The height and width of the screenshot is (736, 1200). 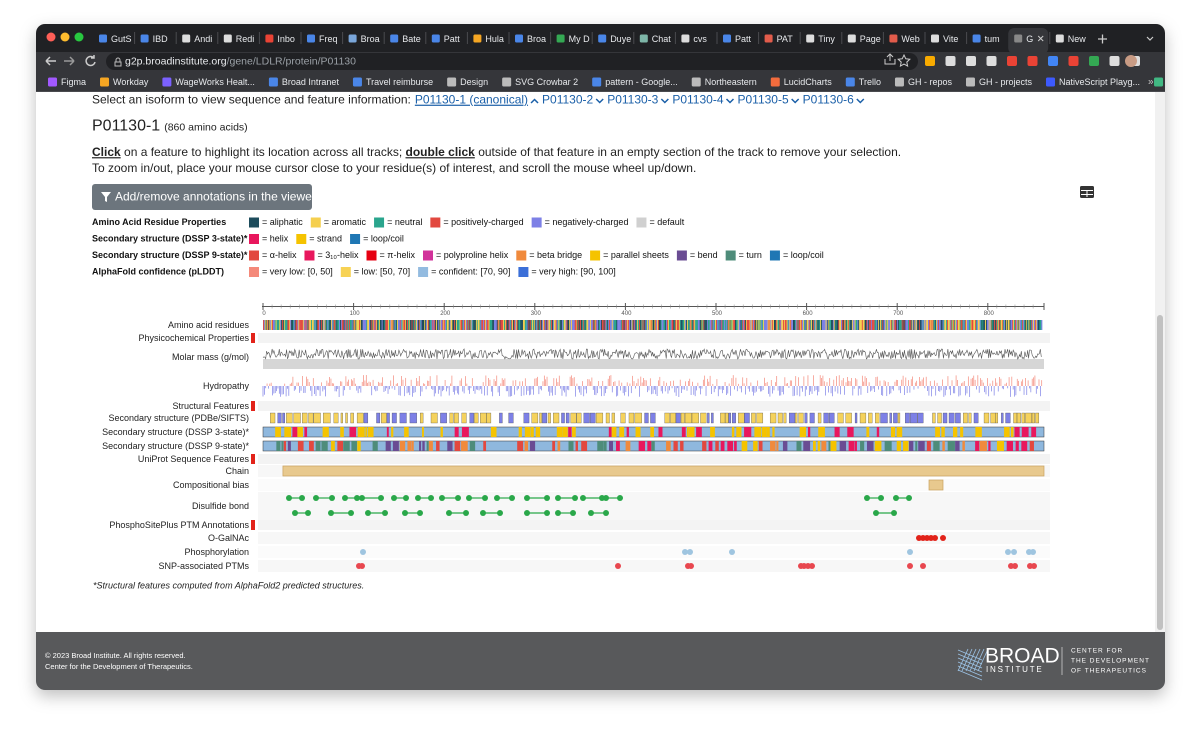 I want to click on bookmark: Workday, so click(x=131, y=82).